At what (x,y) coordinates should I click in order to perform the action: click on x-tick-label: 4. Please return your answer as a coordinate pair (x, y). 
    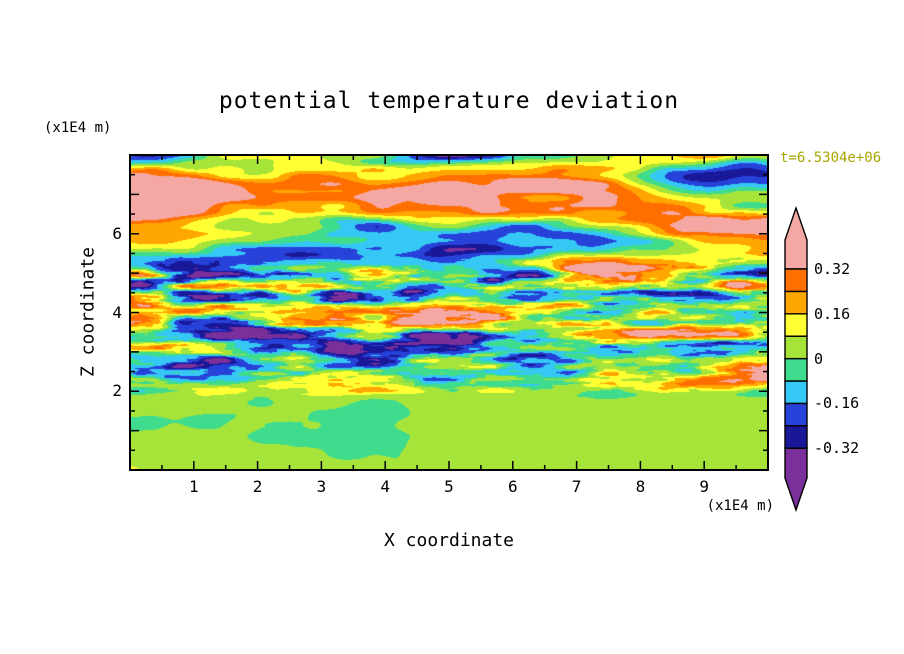
    Looking at the image, I should click on (385, 486).